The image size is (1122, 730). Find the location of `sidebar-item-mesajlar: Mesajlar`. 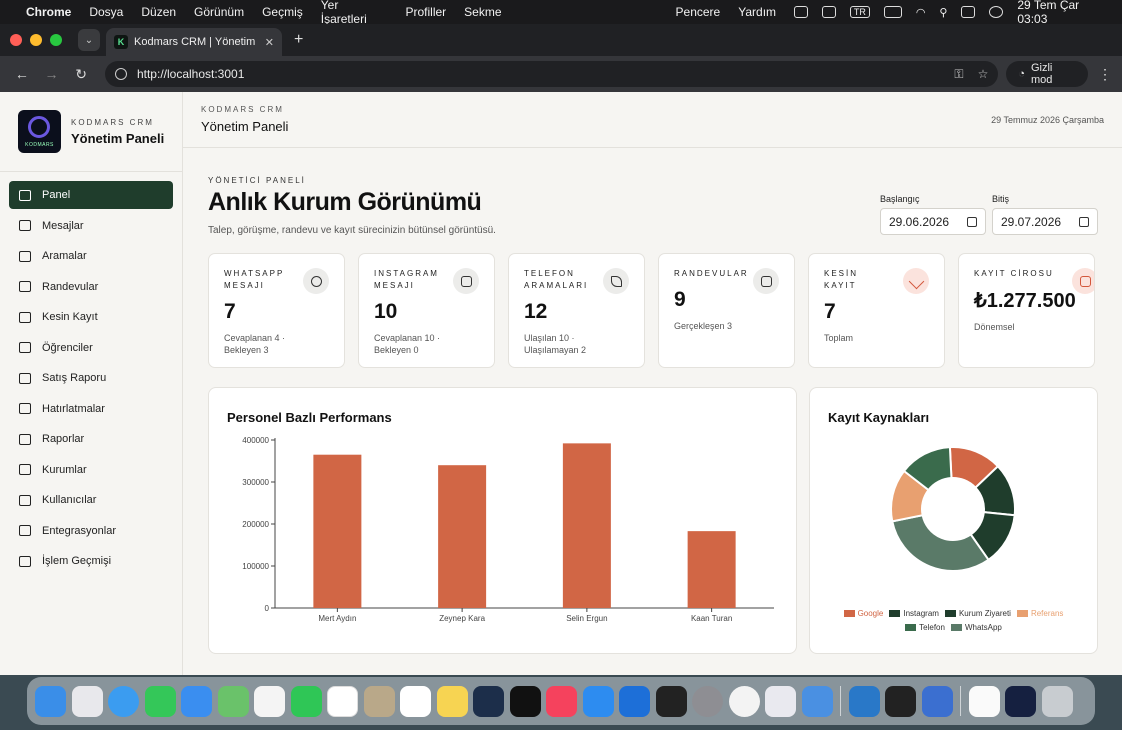

sidebar-item-mesajlar: Mesajlar is located at coordinates (91, 226).